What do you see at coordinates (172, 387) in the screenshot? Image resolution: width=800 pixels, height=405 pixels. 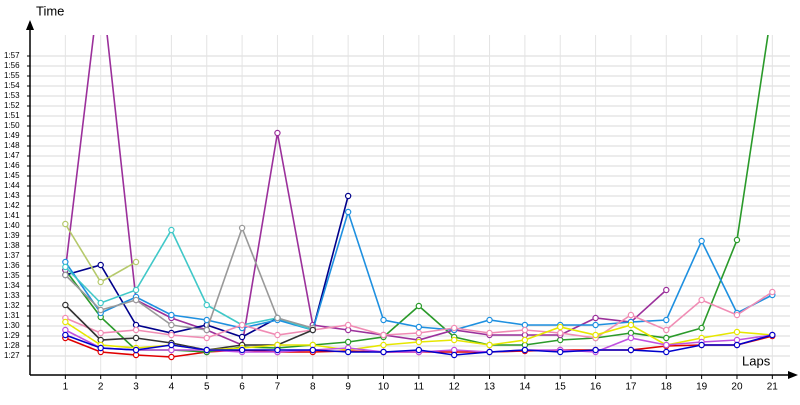 I see `x-tick-label: 4` at bounding box center [172, 387].